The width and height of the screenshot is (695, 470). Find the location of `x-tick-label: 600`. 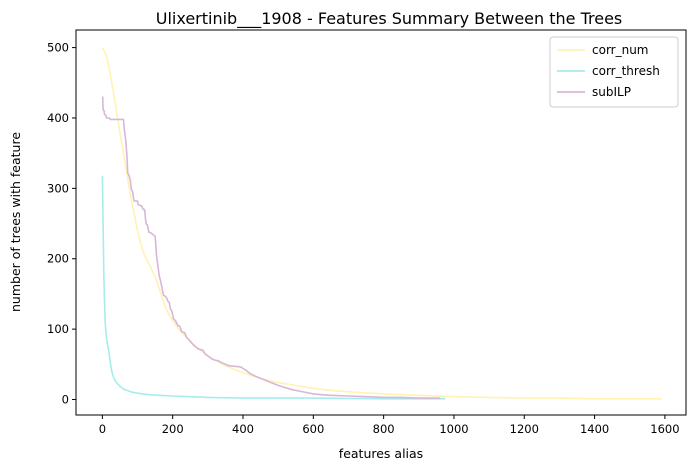

x-tick-label: 600 is located at coordinates (313, 429).